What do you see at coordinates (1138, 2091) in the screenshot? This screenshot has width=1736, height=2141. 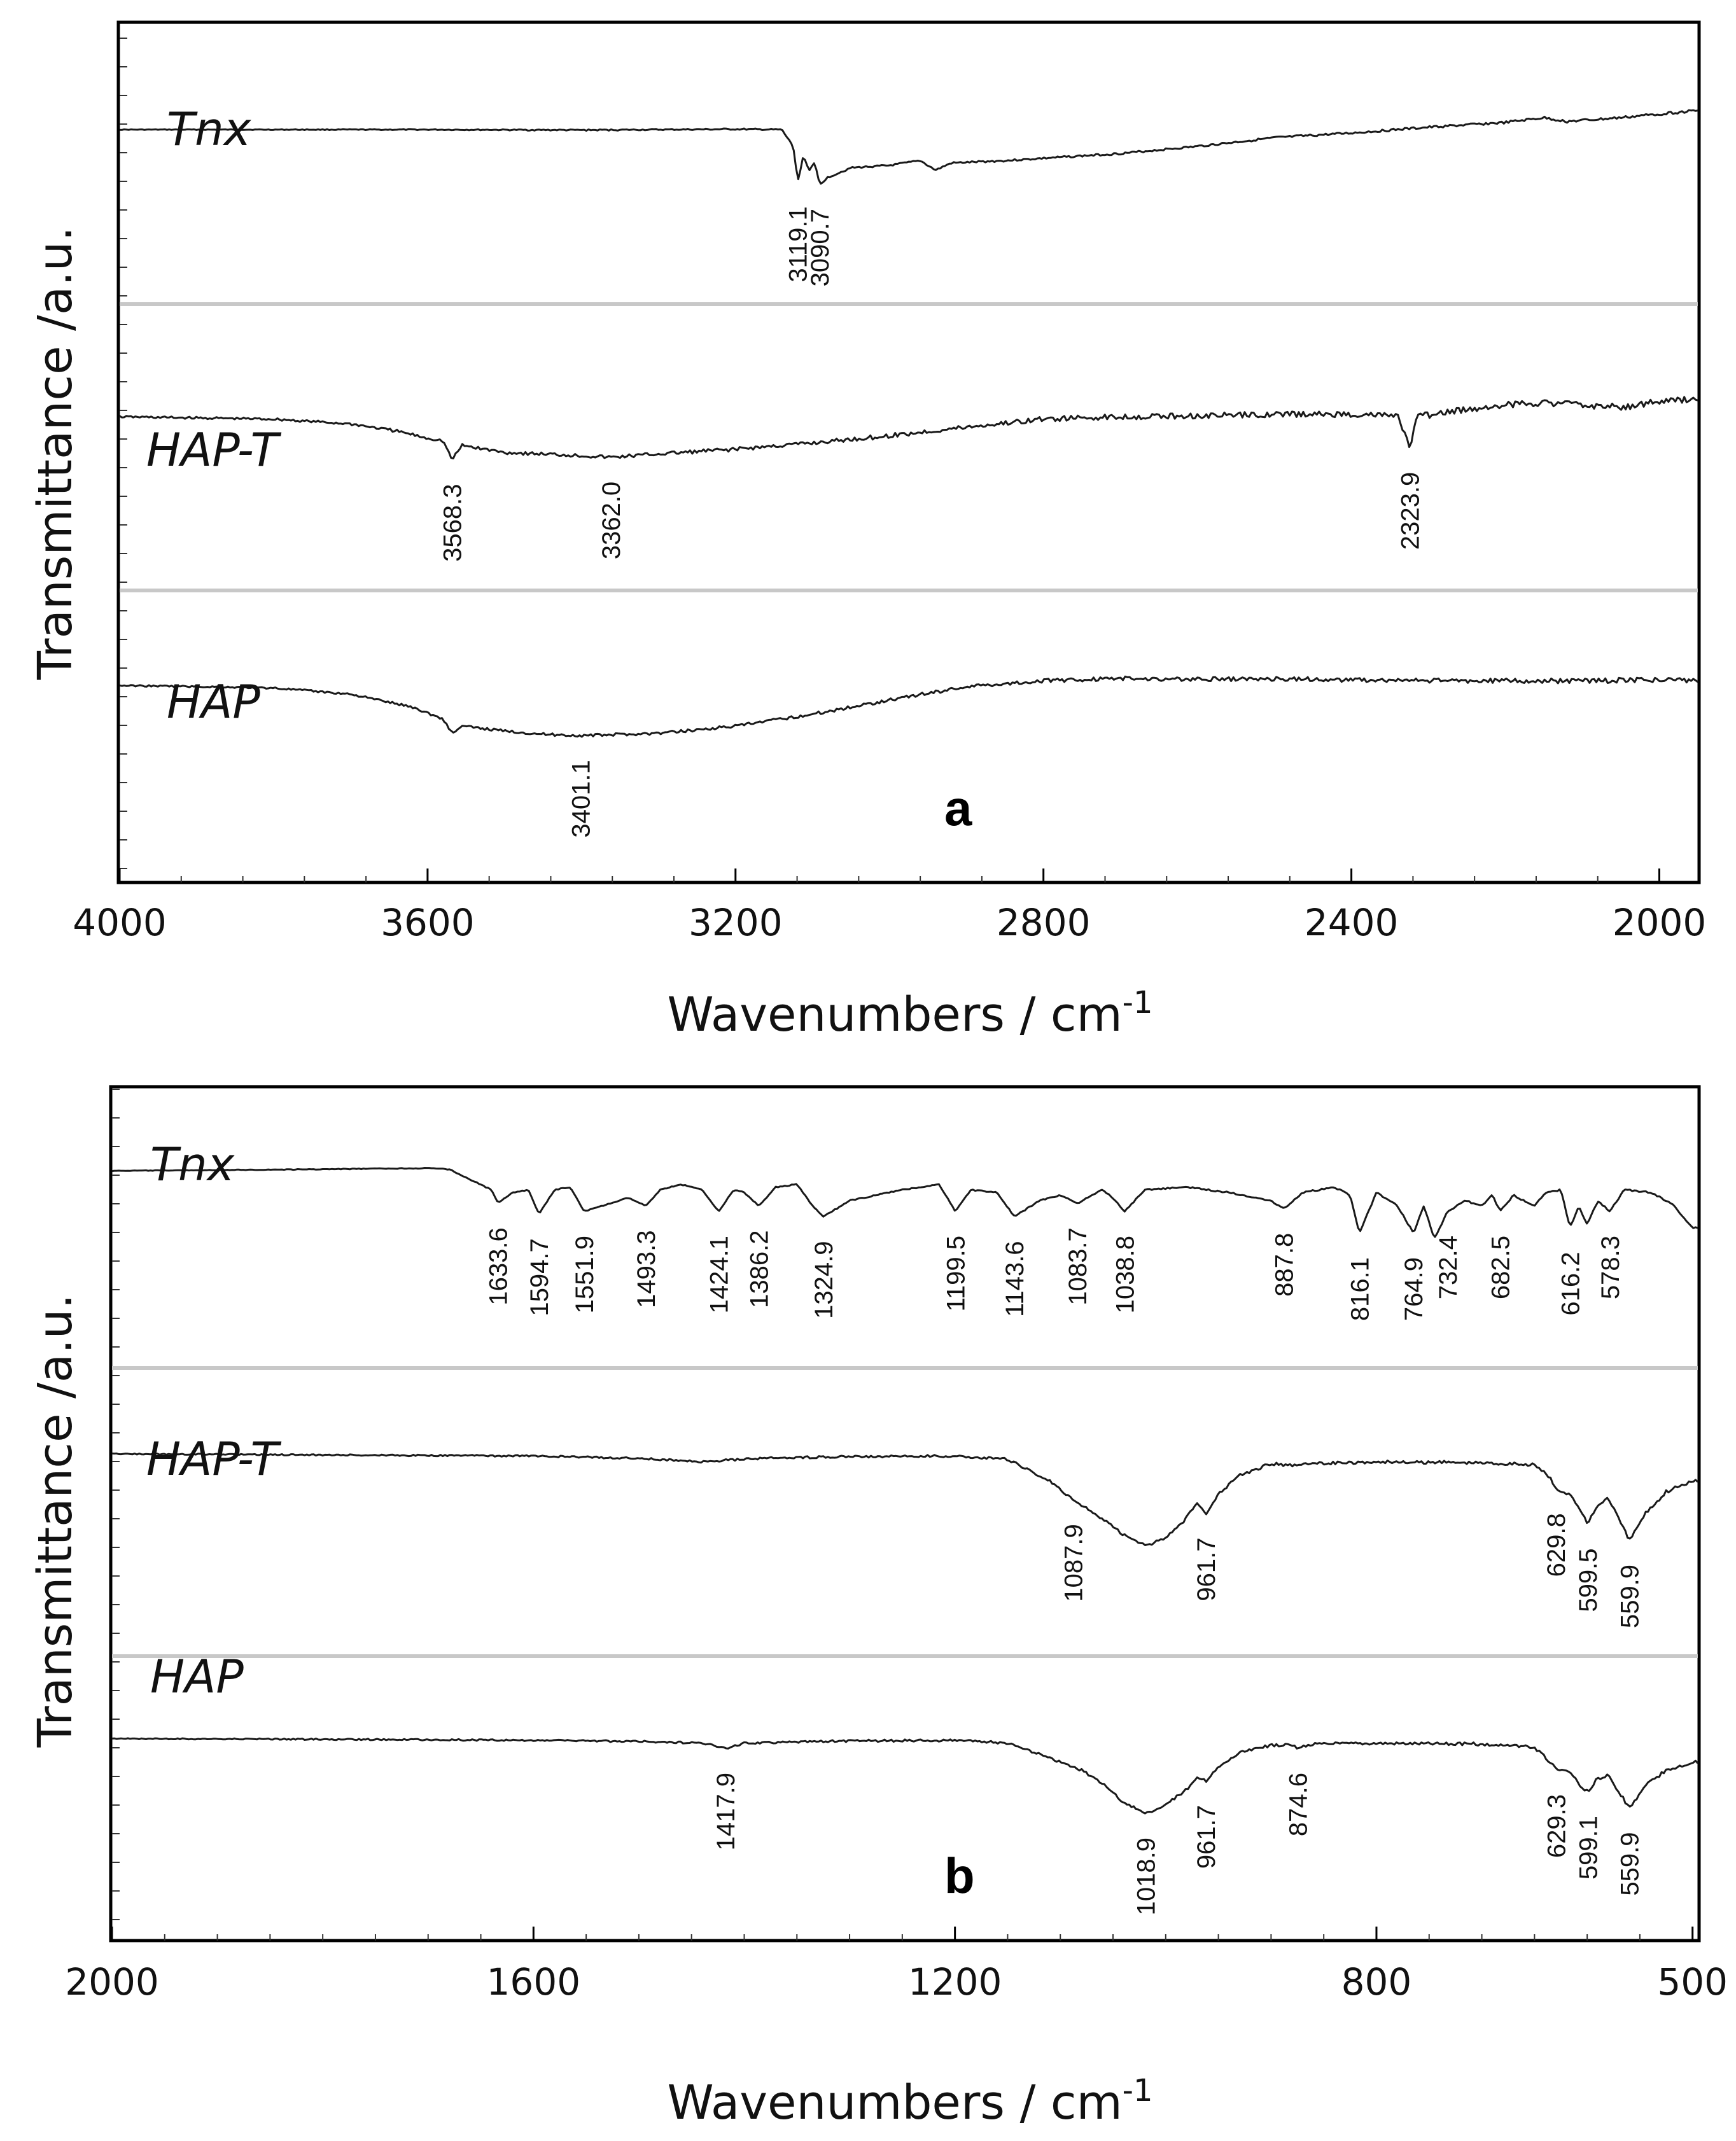 I see `panel-b-x-axis-title-sup: -1` at bounding box center [1138, 2091].